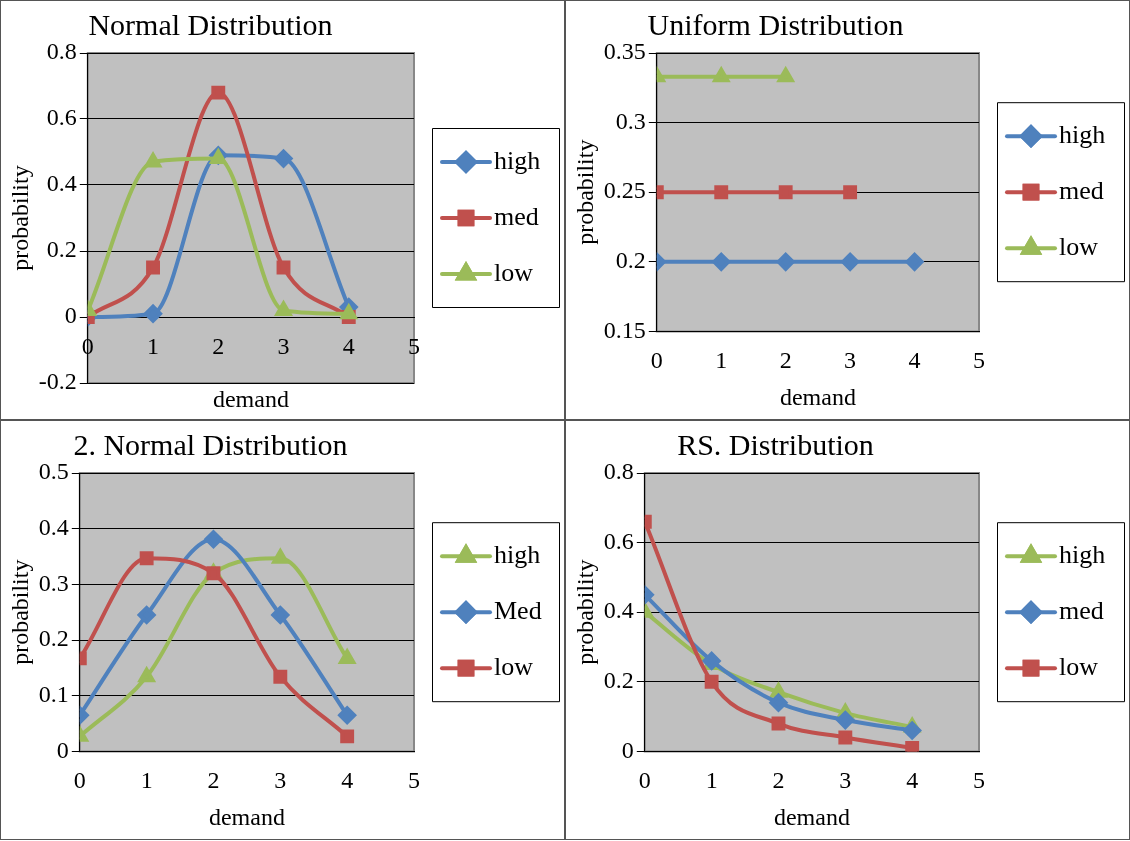  I want to click on y-tick-label: 0.35, so click(624, 51).